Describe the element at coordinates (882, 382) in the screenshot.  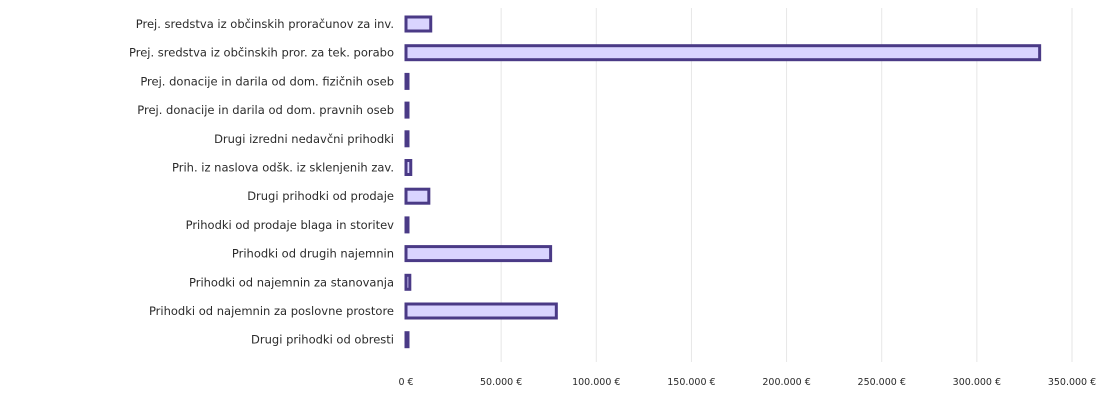
I see `x-tick-label: 250.000 €` at that location.